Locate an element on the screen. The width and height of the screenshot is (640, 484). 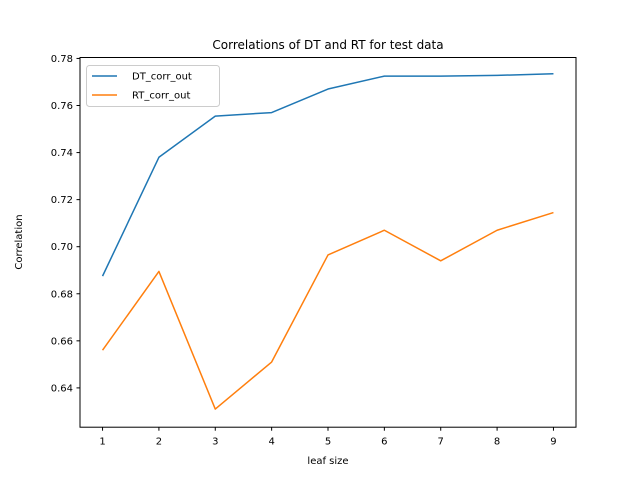
x-tick-label: 5 is located at coordinates (328, 442).